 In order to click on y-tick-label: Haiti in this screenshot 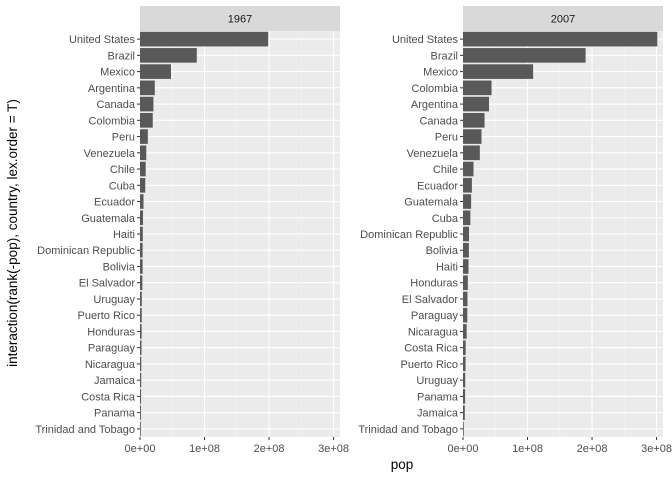, I will do `click(447, 267)`.